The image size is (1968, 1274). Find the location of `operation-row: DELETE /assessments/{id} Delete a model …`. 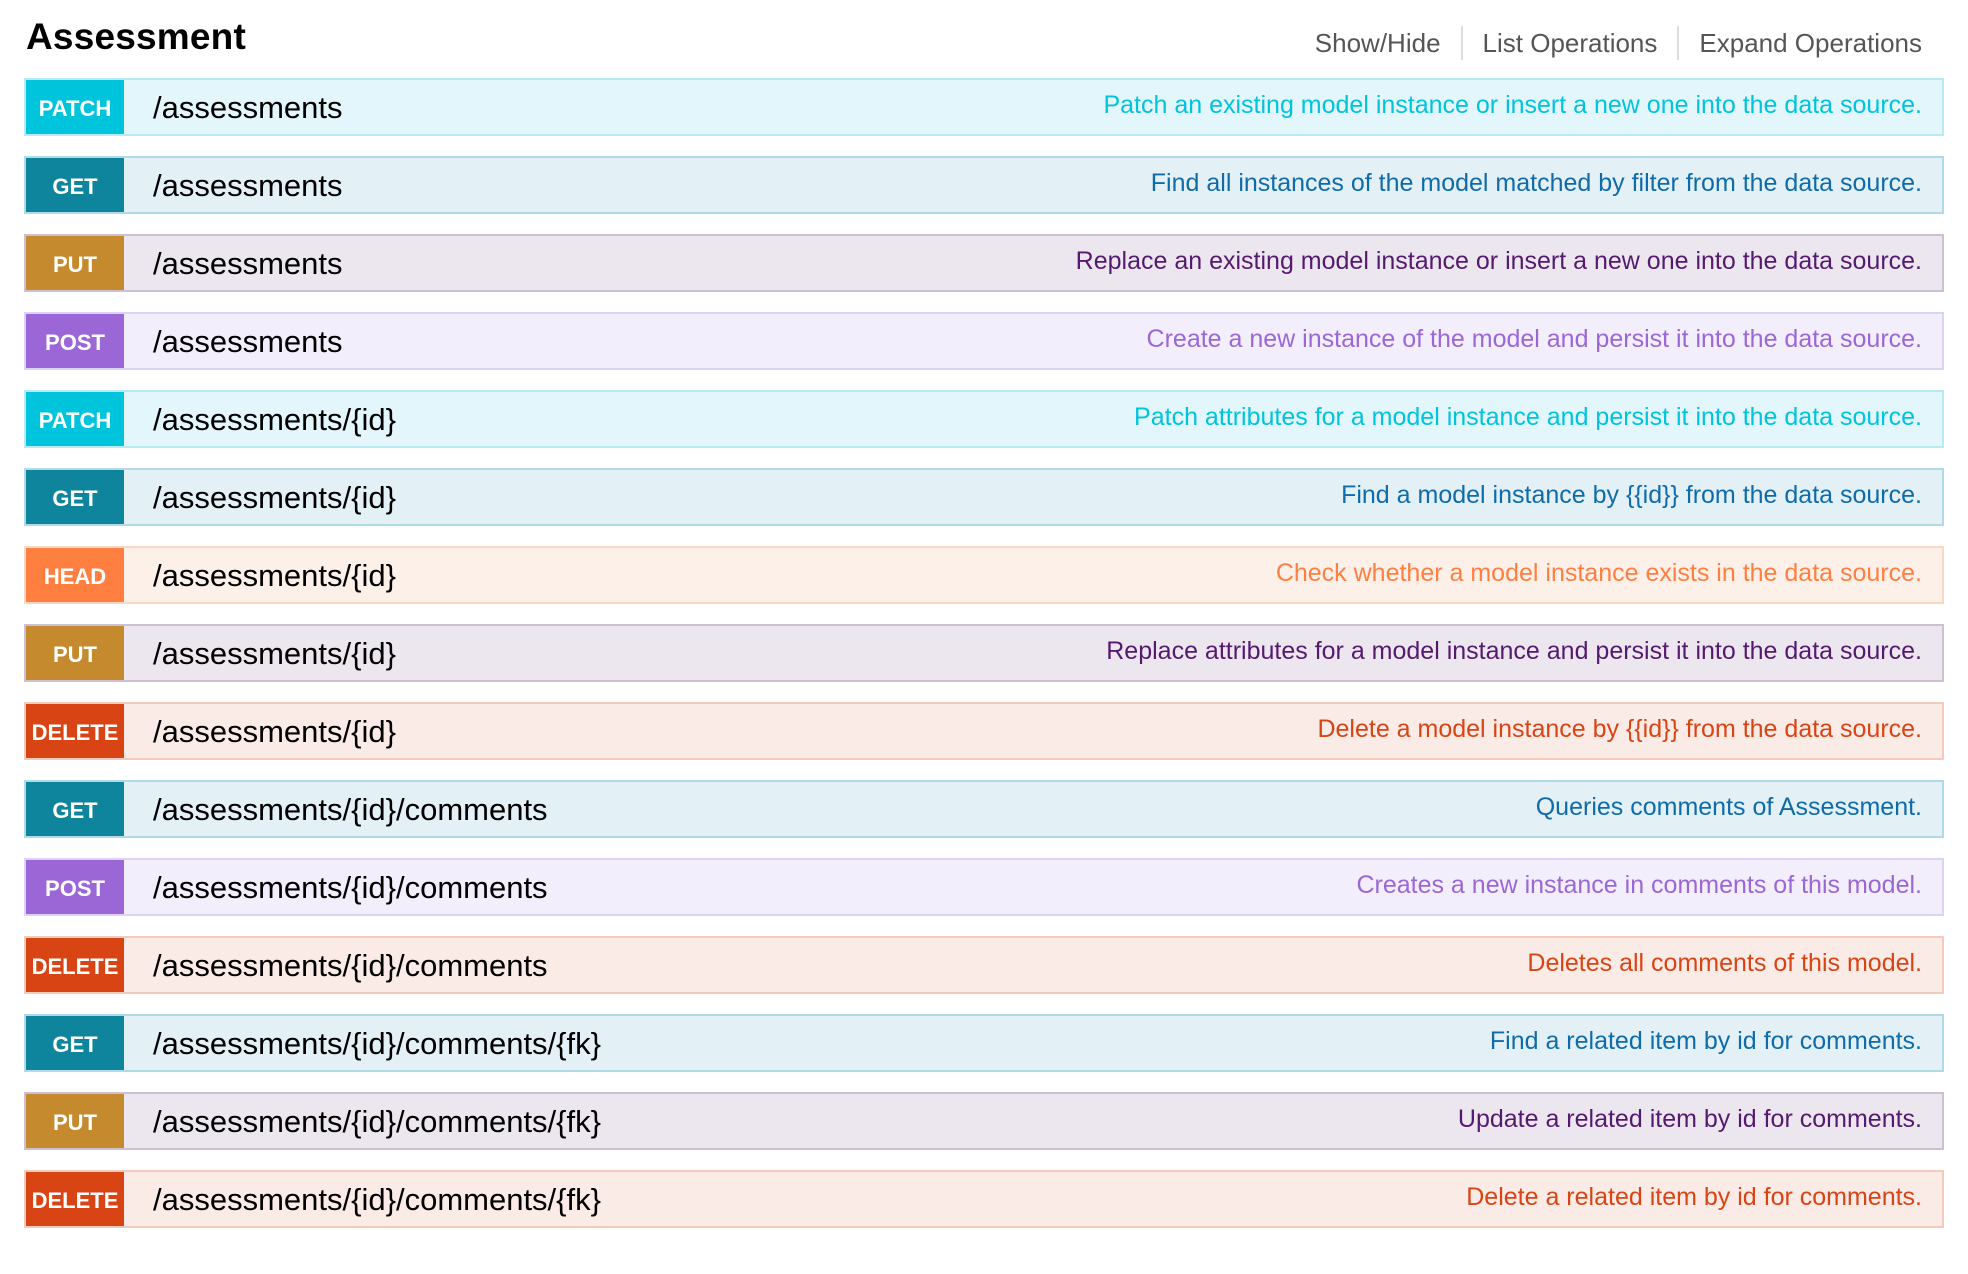

operation-row: DELETE /assessments/{id} Delete a model … is located at coordinates (984, 731).